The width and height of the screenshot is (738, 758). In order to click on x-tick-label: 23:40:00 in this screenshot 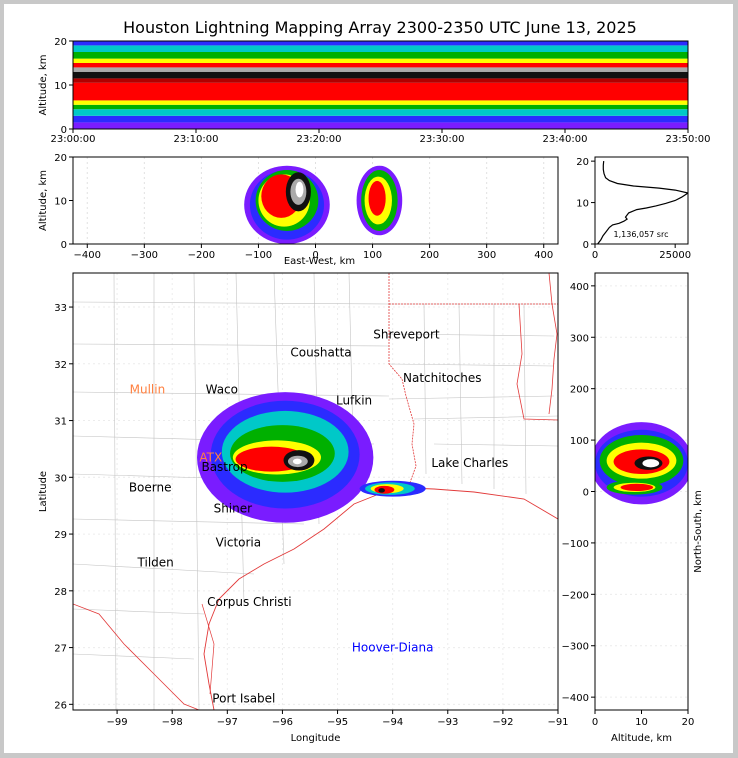, I will do `click(565, 139)`.